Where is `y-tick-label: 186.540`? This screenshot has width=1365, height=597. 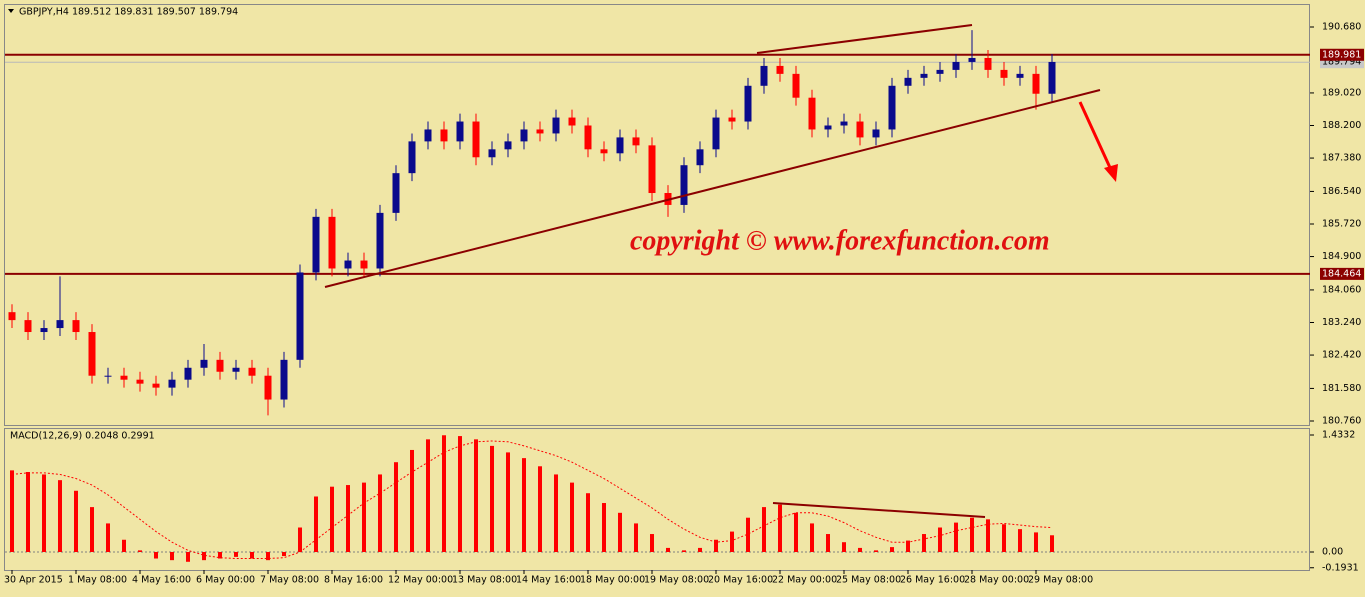
y-tick-label: 186.540 is located at coordinates (1341, 191).